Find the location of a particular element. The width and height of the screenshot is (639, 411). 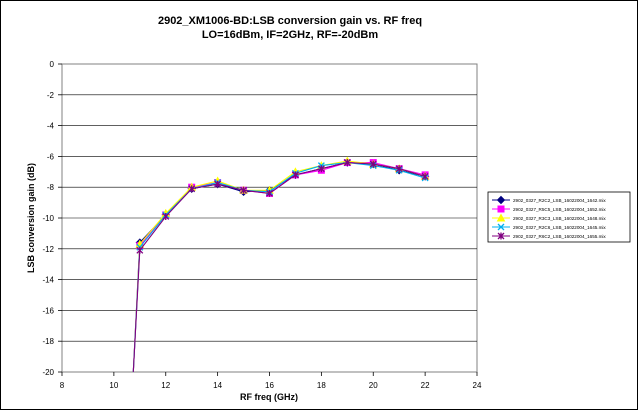

y-tick-label: -4 is located at coordinates (51, 126).